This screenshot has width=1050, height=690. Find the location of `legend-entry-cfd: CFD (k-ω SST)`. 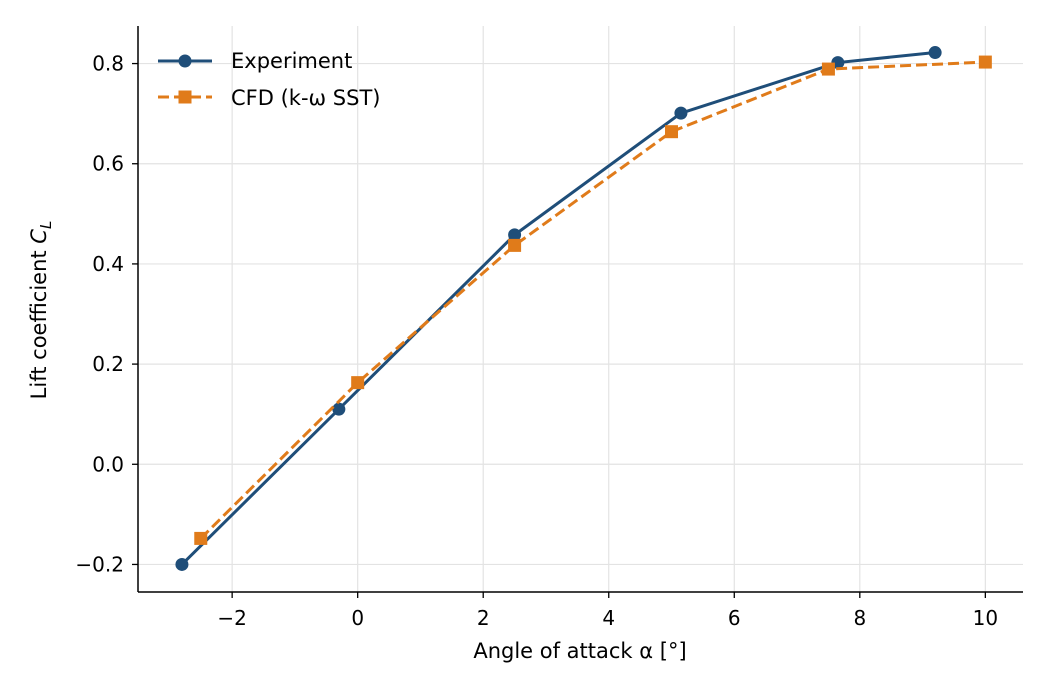

legend-entry-cfd: CFD (k-ω SST) is located at coordinates (269, 98).